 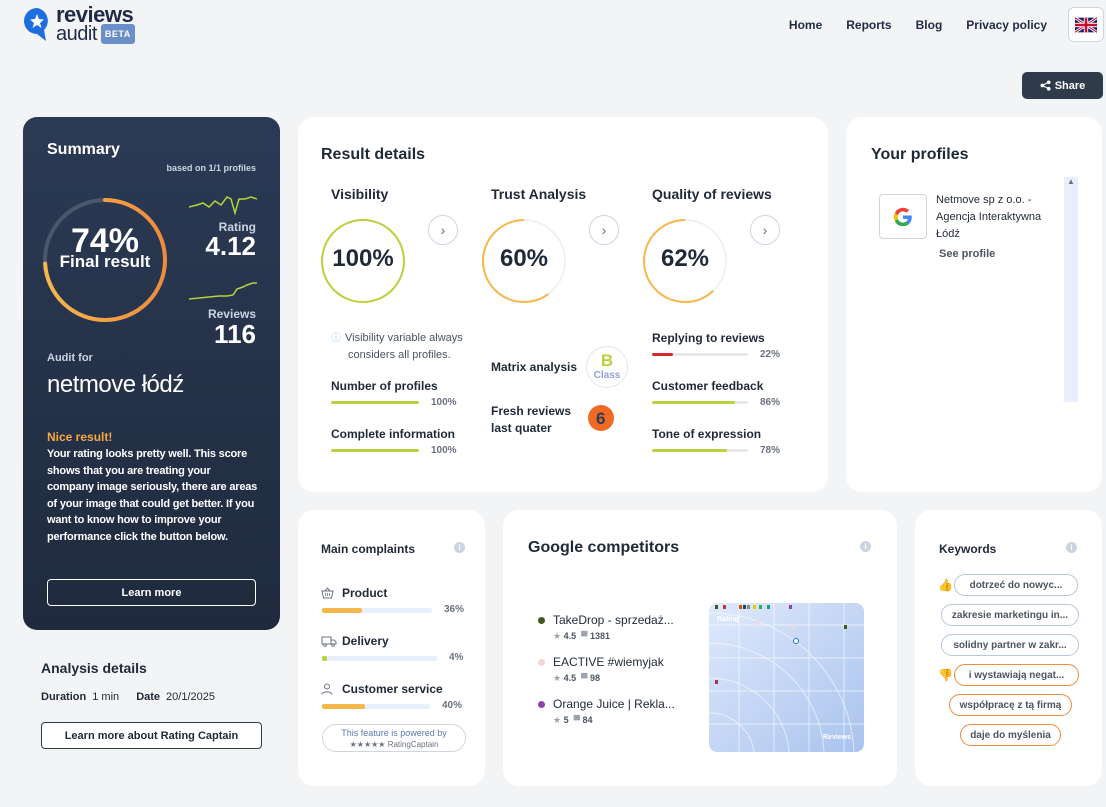 I want to click on quality-of-reviews-value: 62%, so click(x=685, y=258).